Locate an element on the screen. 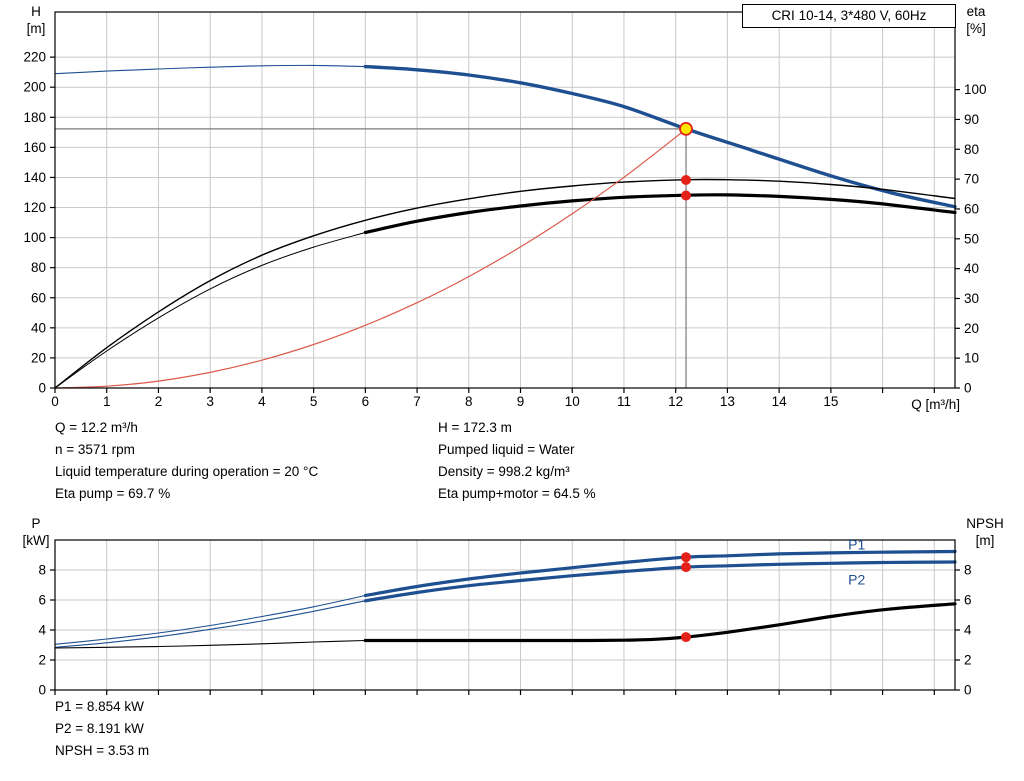 The image size is (1024, 781). summary-p1: P1 = 8.854 kW is located at coordinates (99, 706).